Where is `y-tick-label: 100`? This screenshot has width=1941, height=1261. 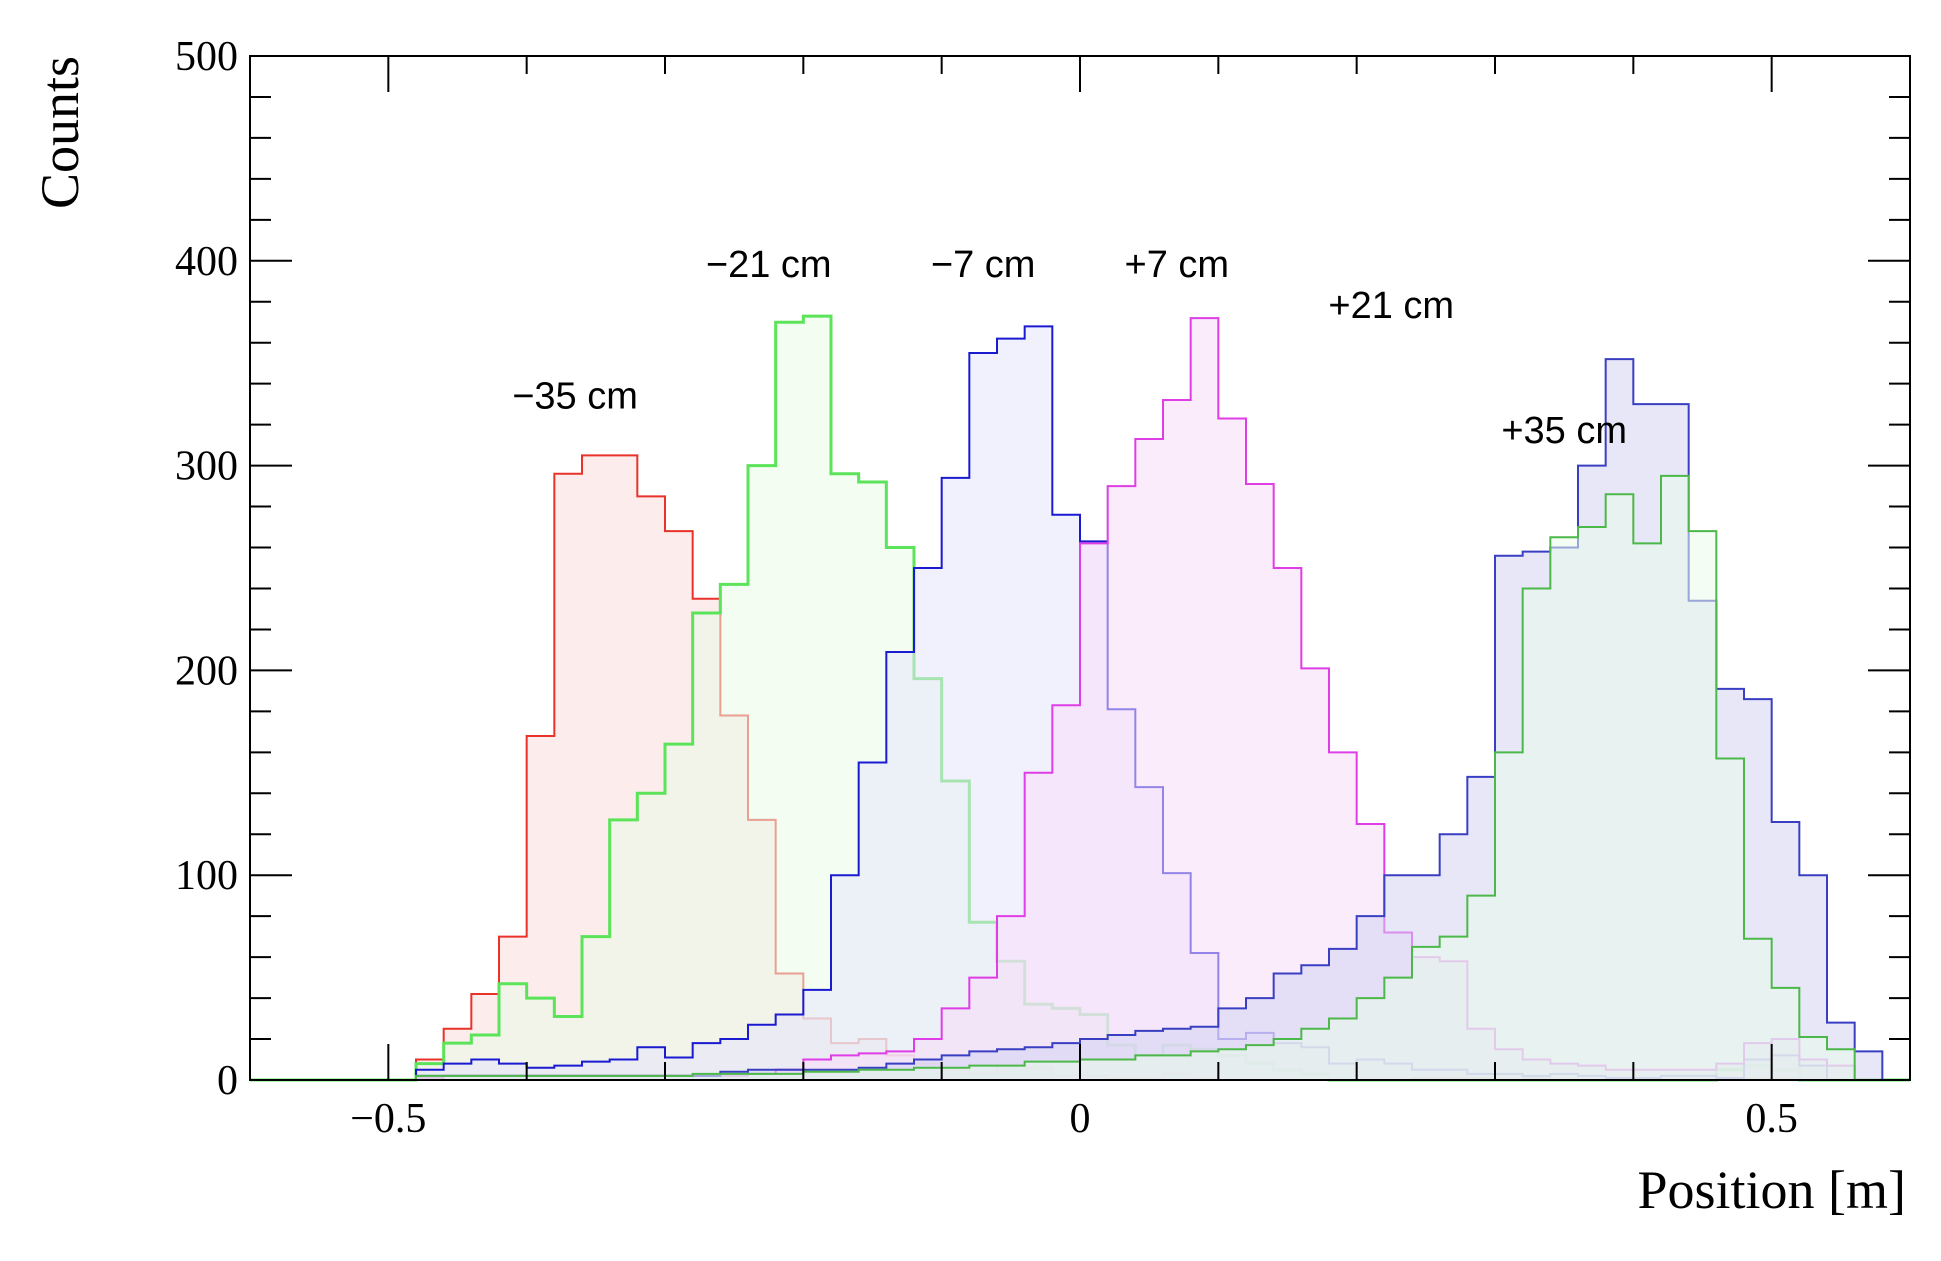 y-tick-label: 100 is located at coordinates (206, 876).